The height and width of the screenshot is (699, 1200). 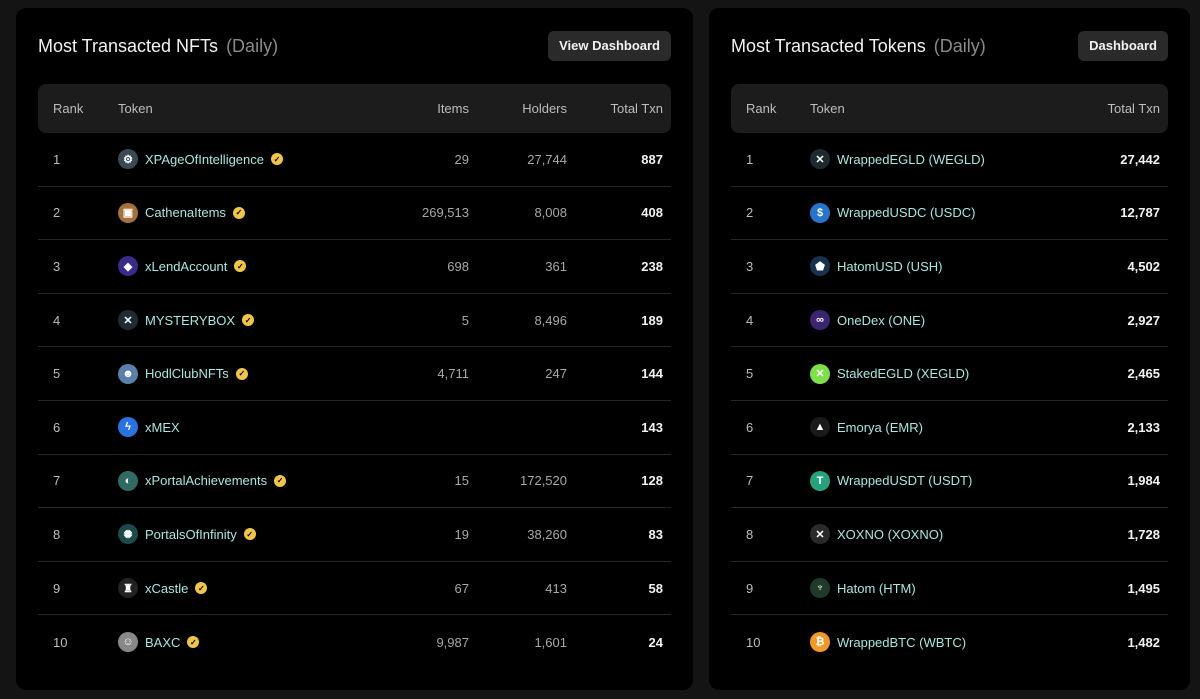 I want to click on token-cell: ☻ HodlClubNFTs ✓, so click(x=183, y=373).